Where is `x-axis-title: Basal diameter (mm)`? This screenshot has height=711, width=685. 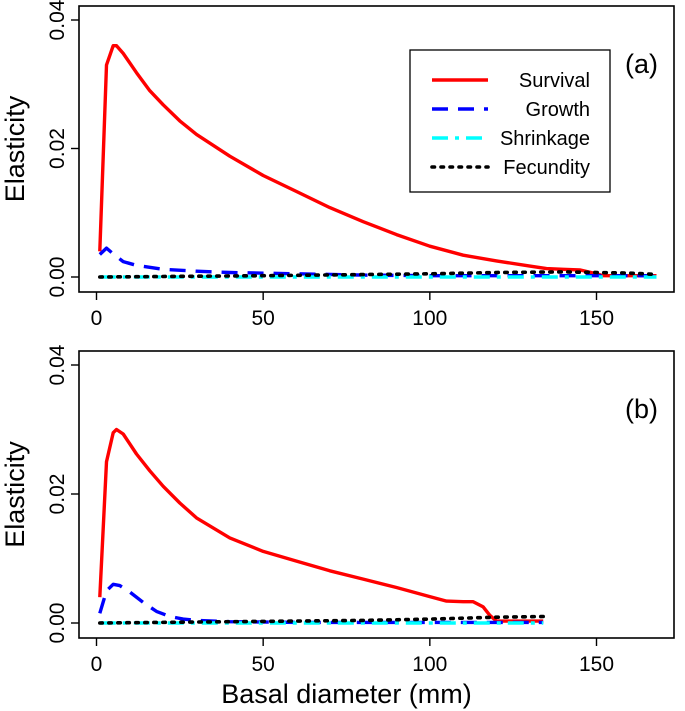
x-axis-title: Basal diameter (mm) is located at coordinates (346, 694).